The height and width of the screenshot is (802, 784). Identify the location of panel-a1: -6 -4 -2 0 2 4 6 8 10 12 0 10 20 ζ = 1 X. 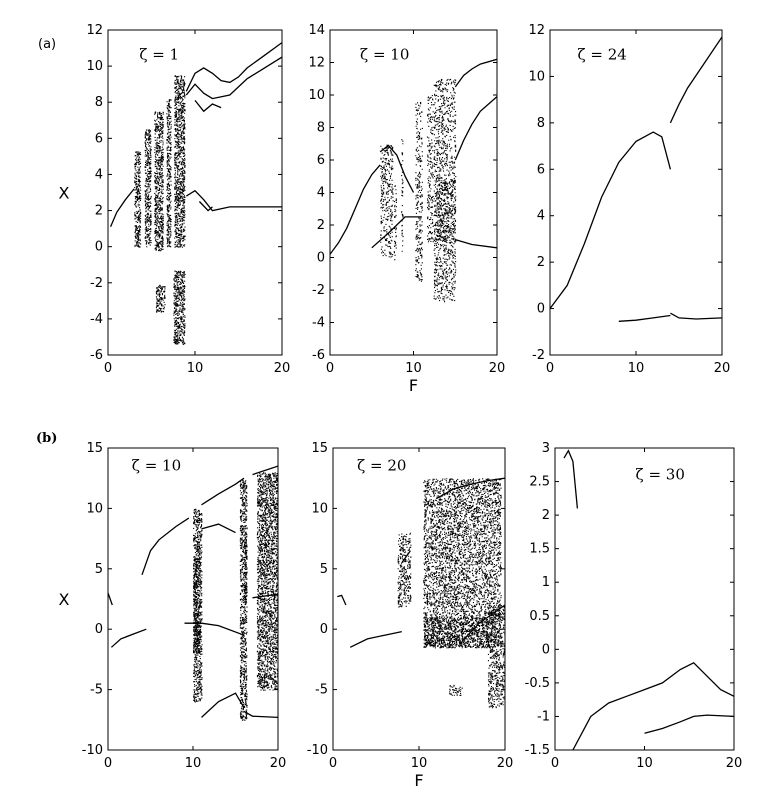
(175, 199).